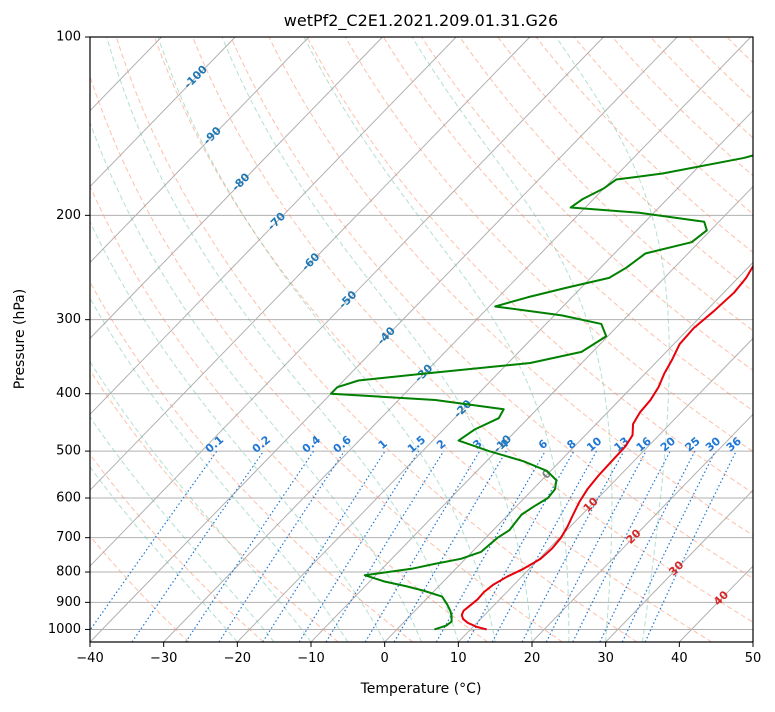  I want to click on x-tick-label: 0, so click(385, 658).